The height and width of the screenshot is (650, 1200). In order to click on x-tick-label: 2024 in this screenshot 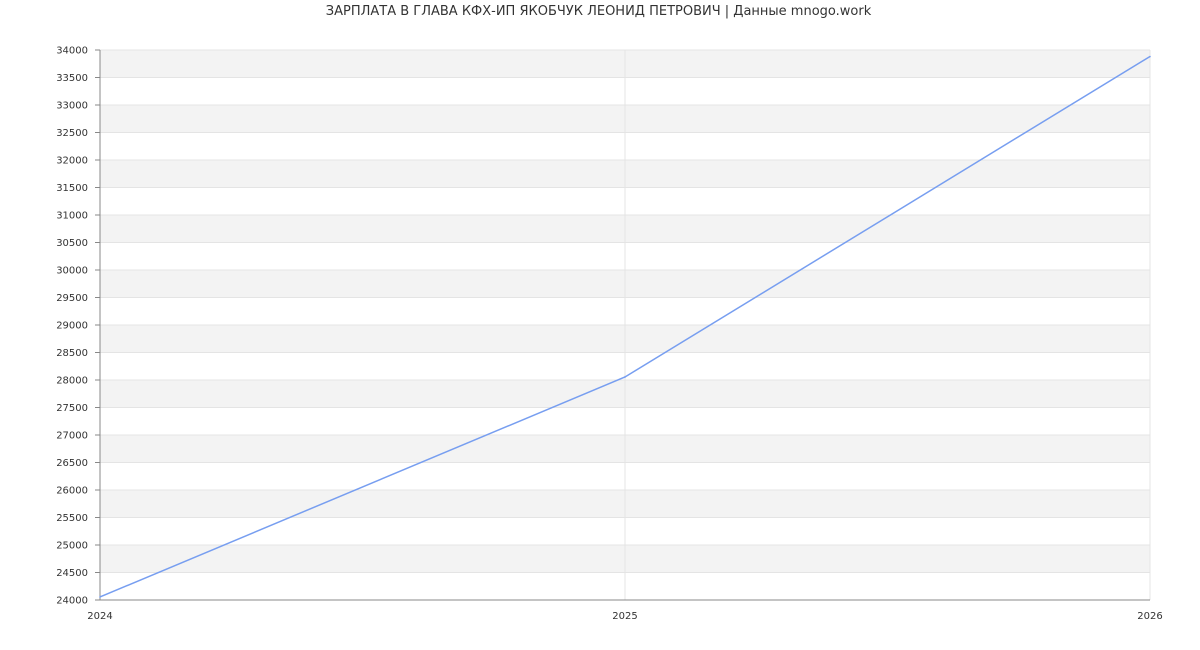, I will do `click(99, 616)`.